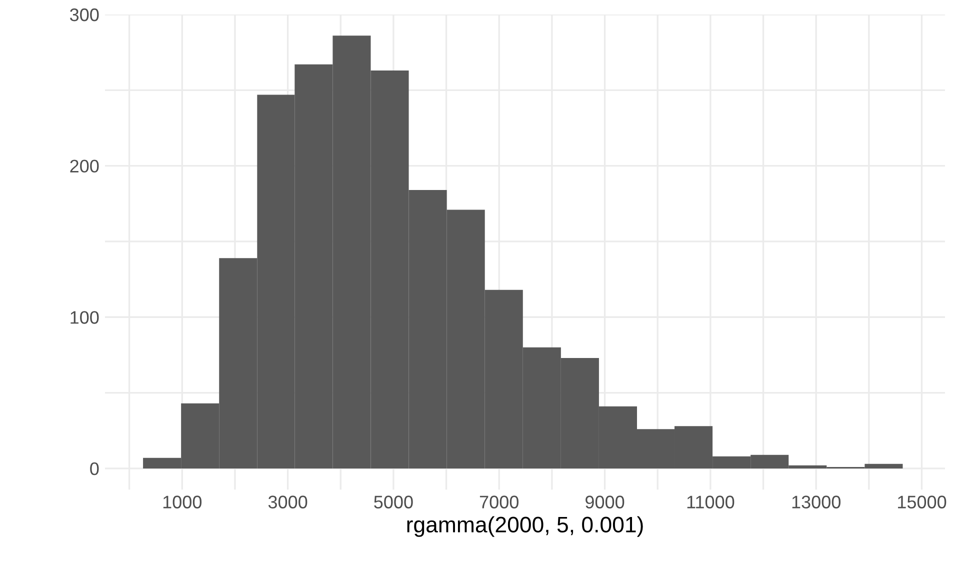 Image resolution: width=960 pixels, height=576 pixels. What do you see at coordinates (816, 502) in the screenshot?
I see `x-tick-label: 13000` at bounding box center [816, 502].